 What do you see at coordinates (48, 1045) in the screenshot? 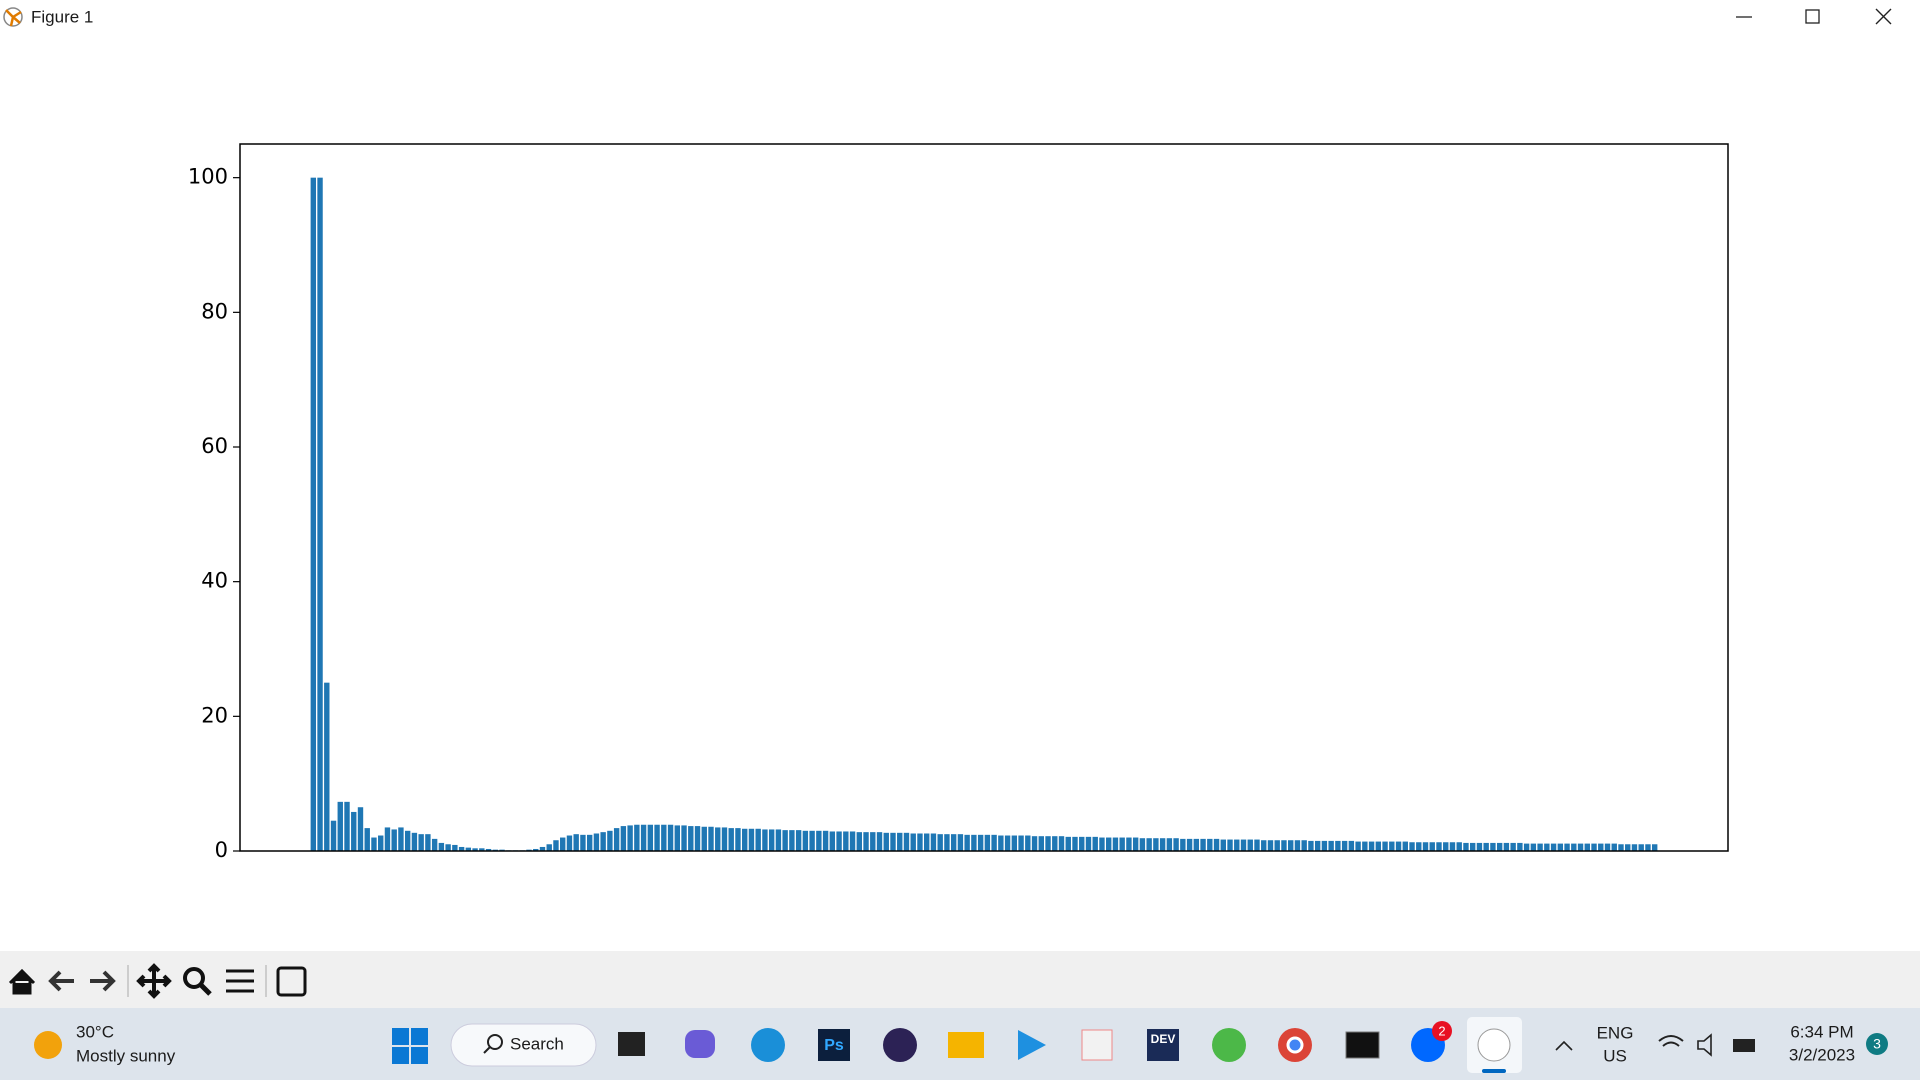
I see `weather-icon` at bounding box center [48, 1045].